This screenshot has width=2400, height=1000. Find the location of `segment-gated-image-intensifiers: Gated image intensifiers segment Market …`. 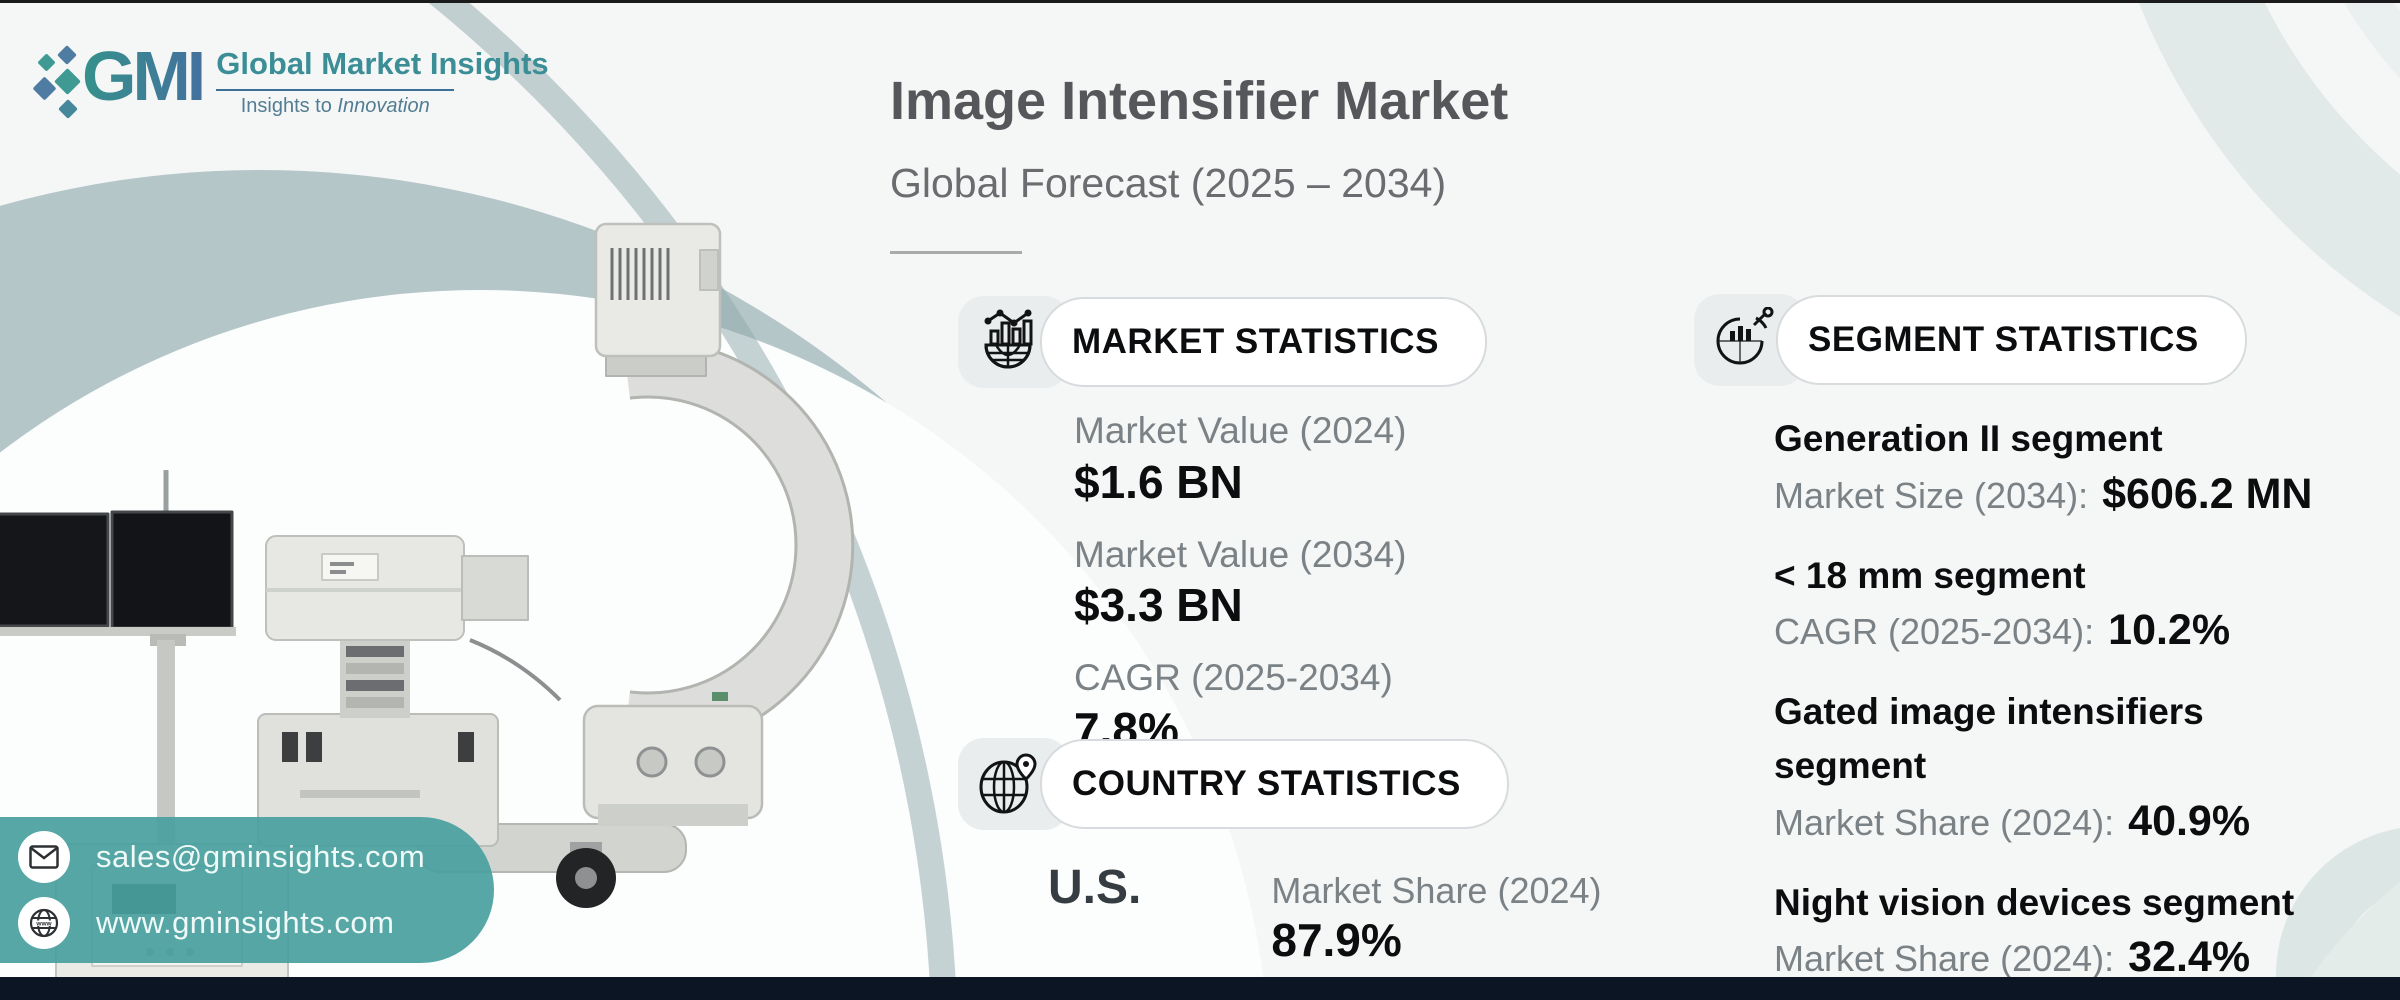

segment-gated-image-intensifiers: Gated image intensifiers segment Market … is located at coordinates (2064, 765).